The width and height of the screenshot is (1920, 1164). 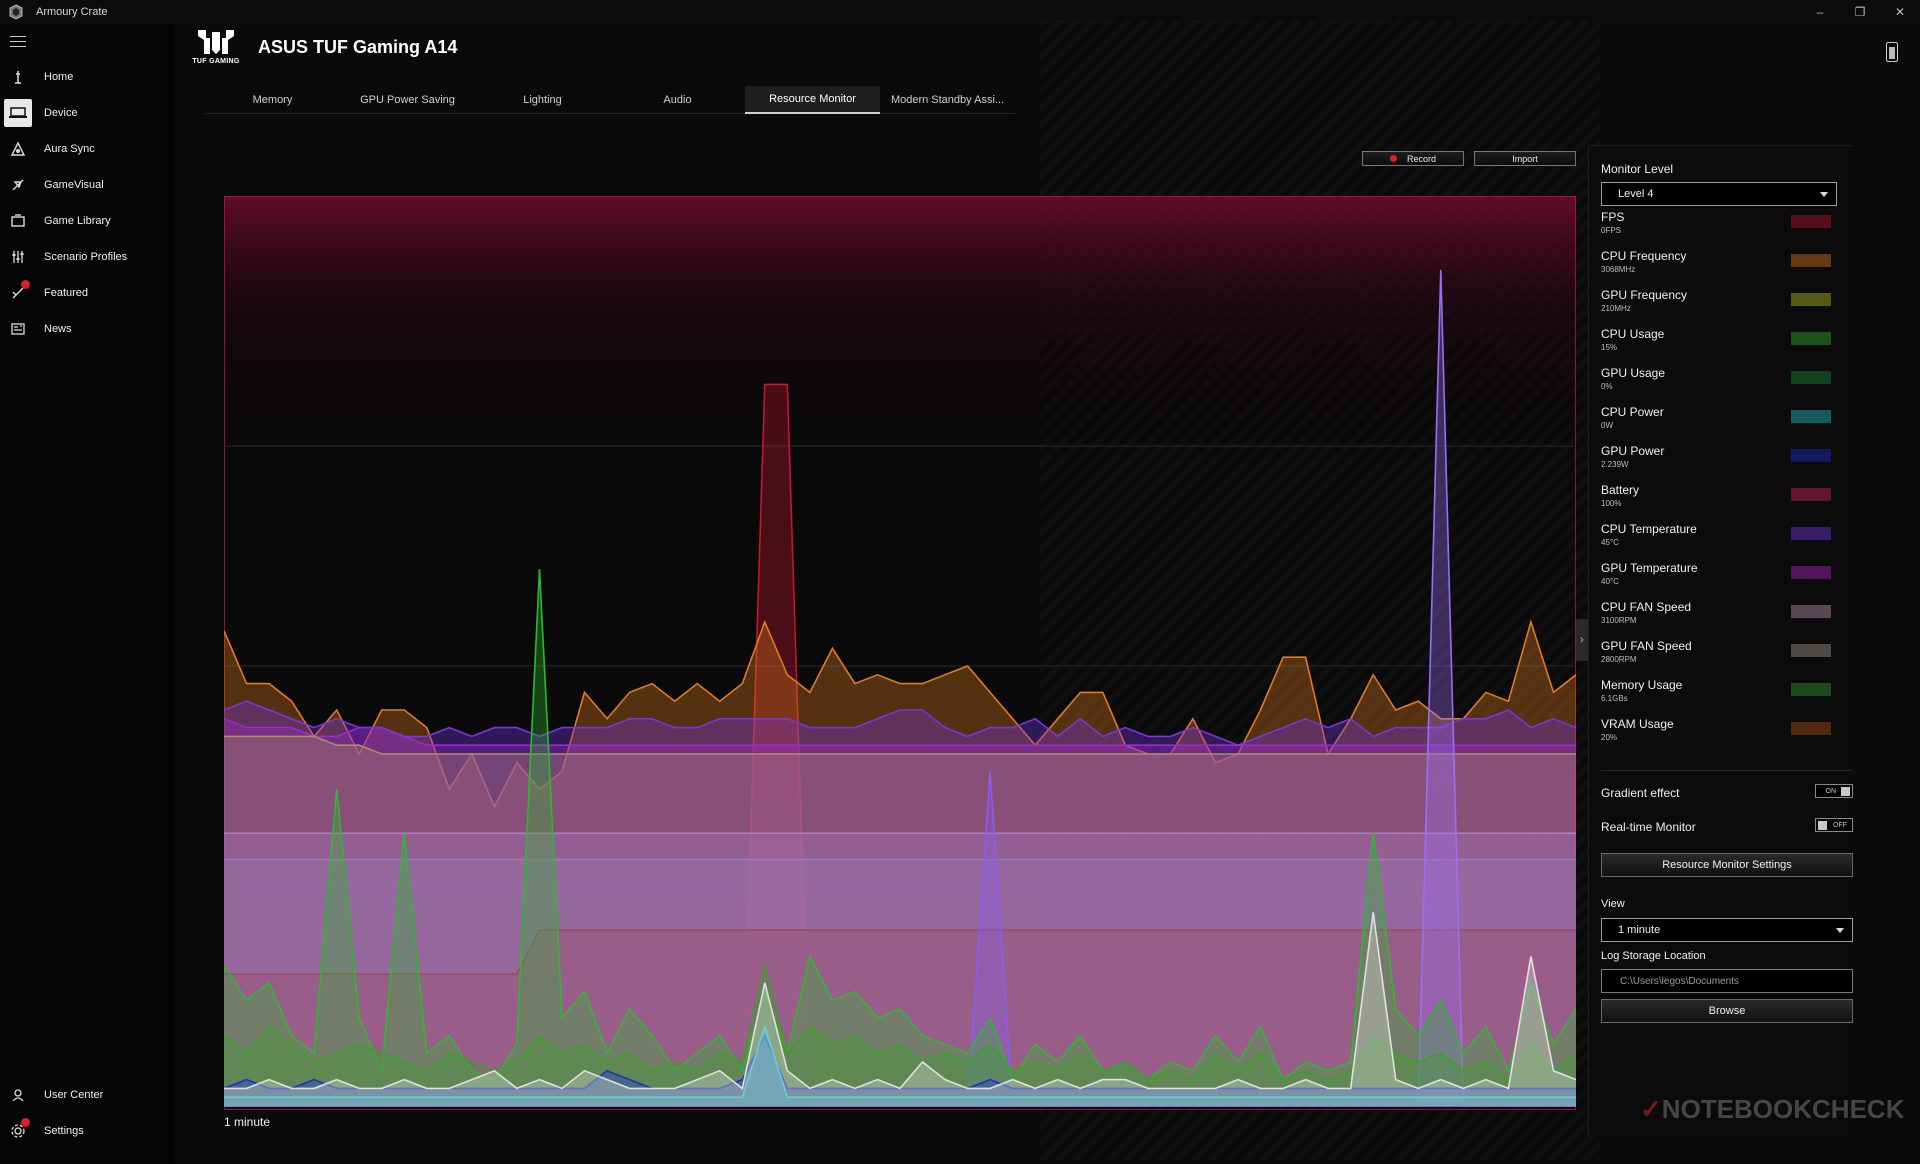 I want to click on metric-value: 3100RPM, so click(x=1619, y=620).